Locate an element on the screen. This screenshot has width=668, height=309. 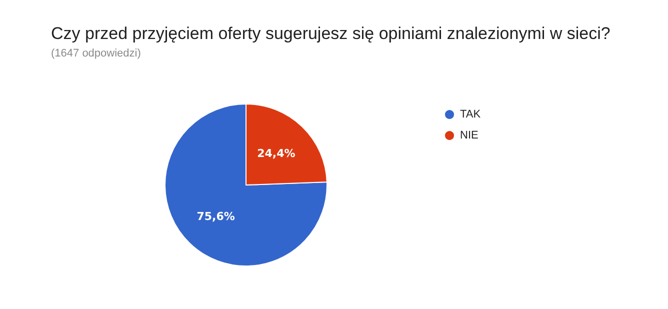
legend-label: NIE is located at coordinates (469, 136).